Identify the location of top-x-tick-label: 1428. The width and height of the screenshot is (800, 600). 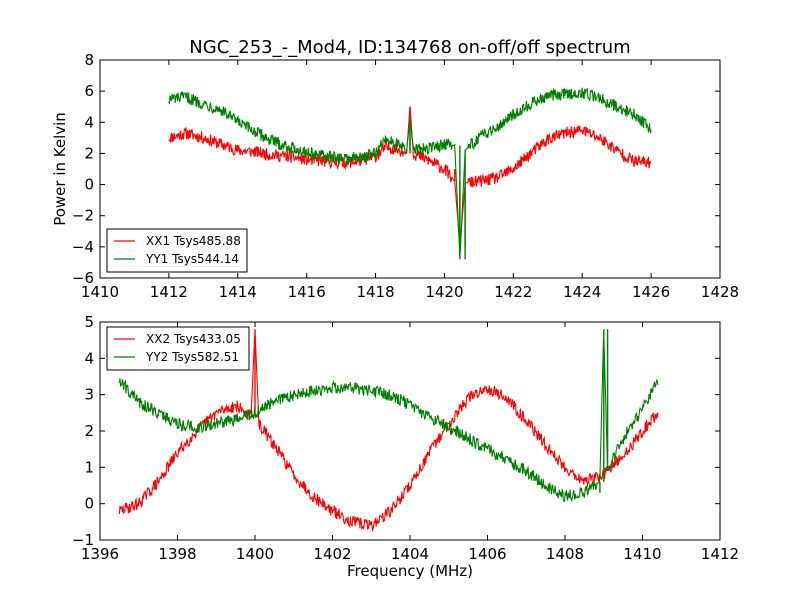
(720, 292).